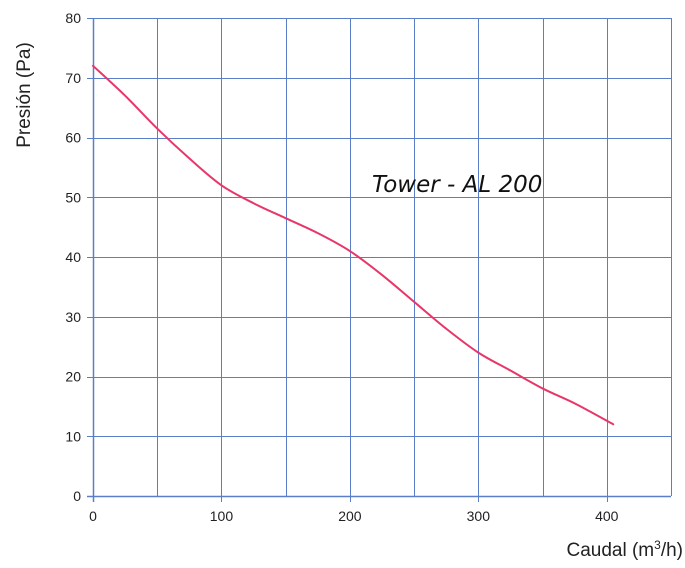 This screenshot has height=568, width=685. Describe the element at coordinates (73, 18) in the screenshot. I see `y-tick-label: 80` at that location.